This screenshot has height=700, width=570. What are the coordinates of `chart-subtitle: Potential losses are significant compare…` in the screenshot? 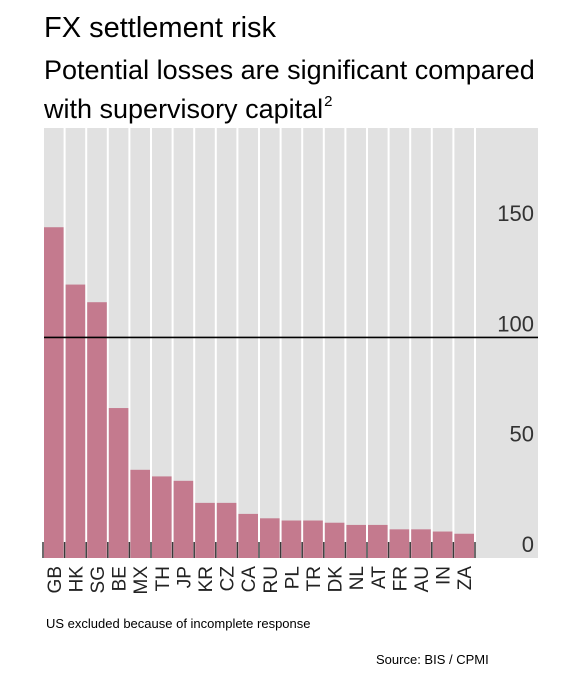 It's located at (299, 89).